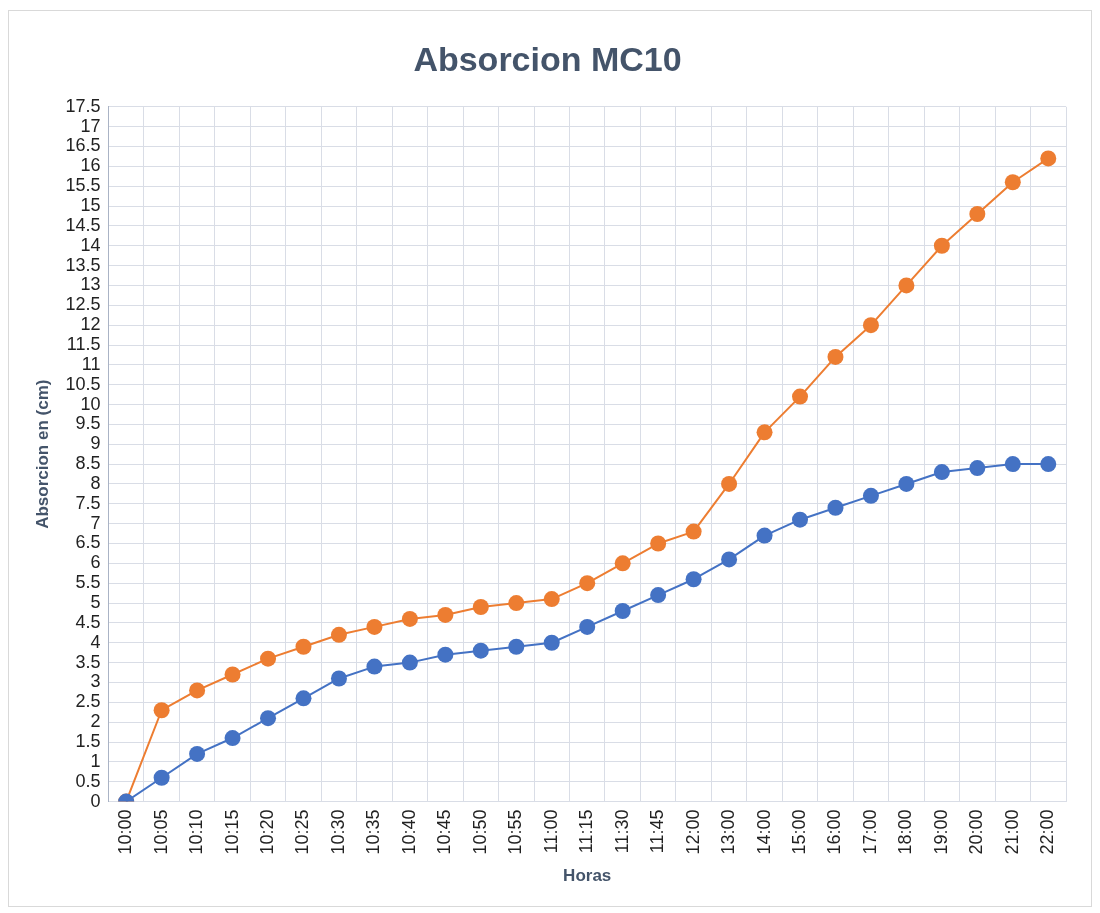  Describe the element at coordinates (90, 403) in the screenshot. I see `y-tick-label: 10` at that location.